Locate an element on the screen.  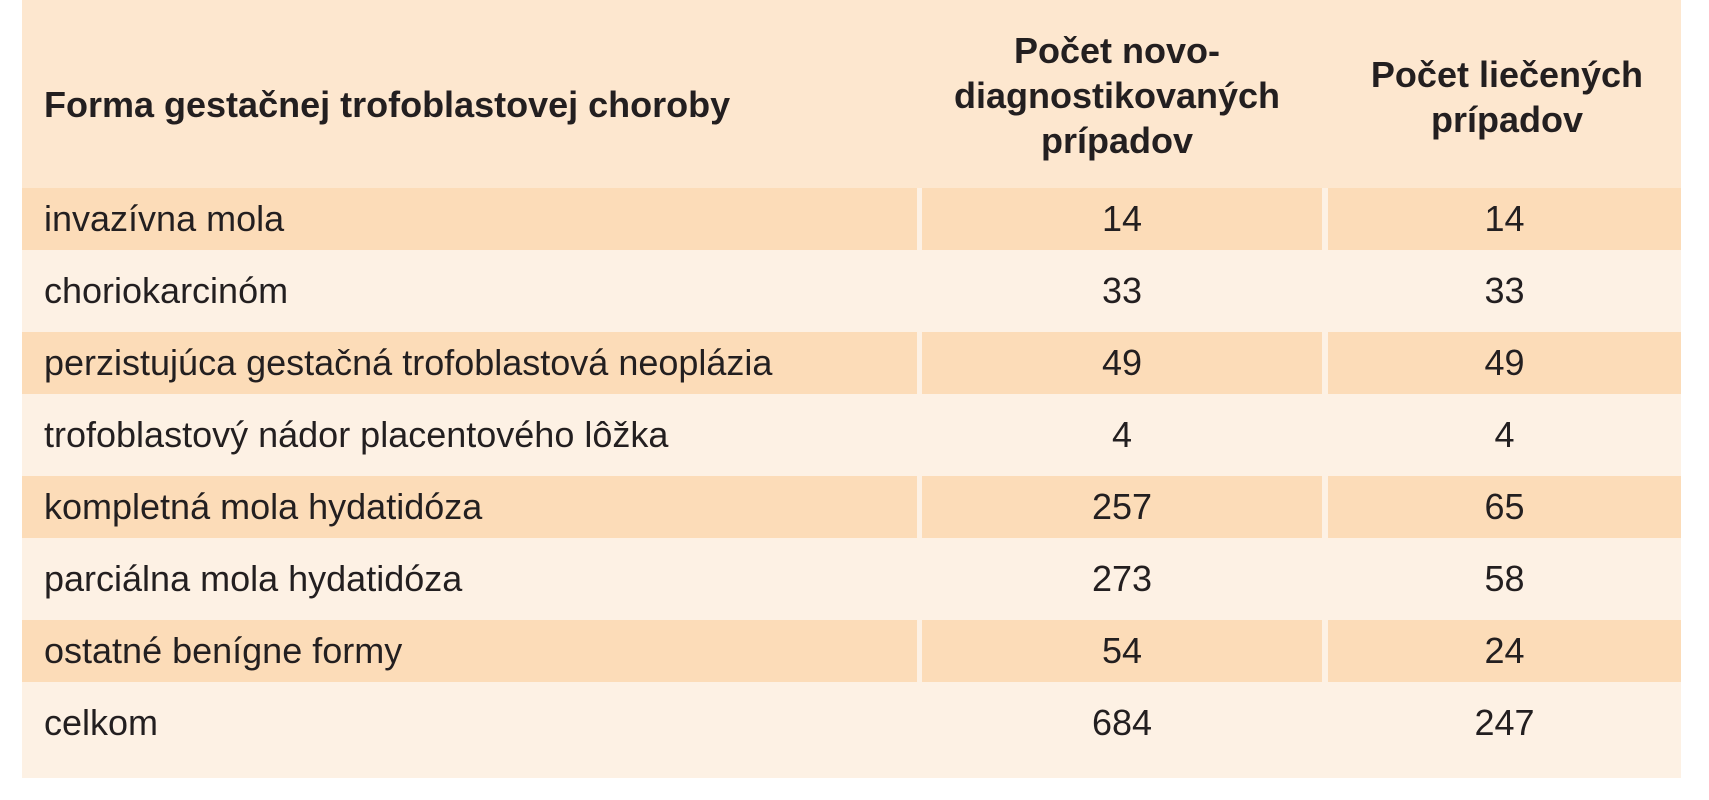
cell-treated-cases: 49 is located at coordinates (1504, 363).